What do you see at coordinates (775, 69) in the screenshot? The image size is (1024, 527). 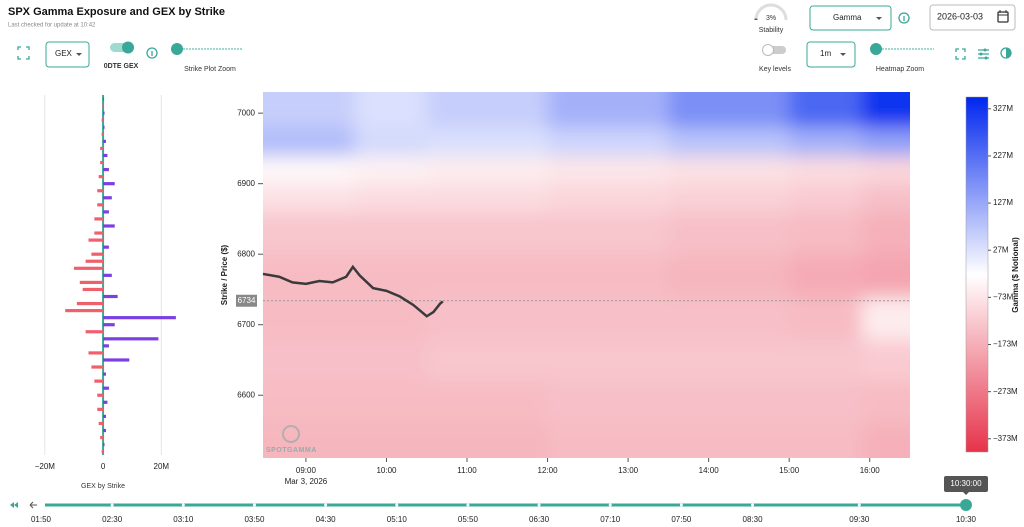 I see `key-levels-label: Key levels` at bounding box center [775, 69].